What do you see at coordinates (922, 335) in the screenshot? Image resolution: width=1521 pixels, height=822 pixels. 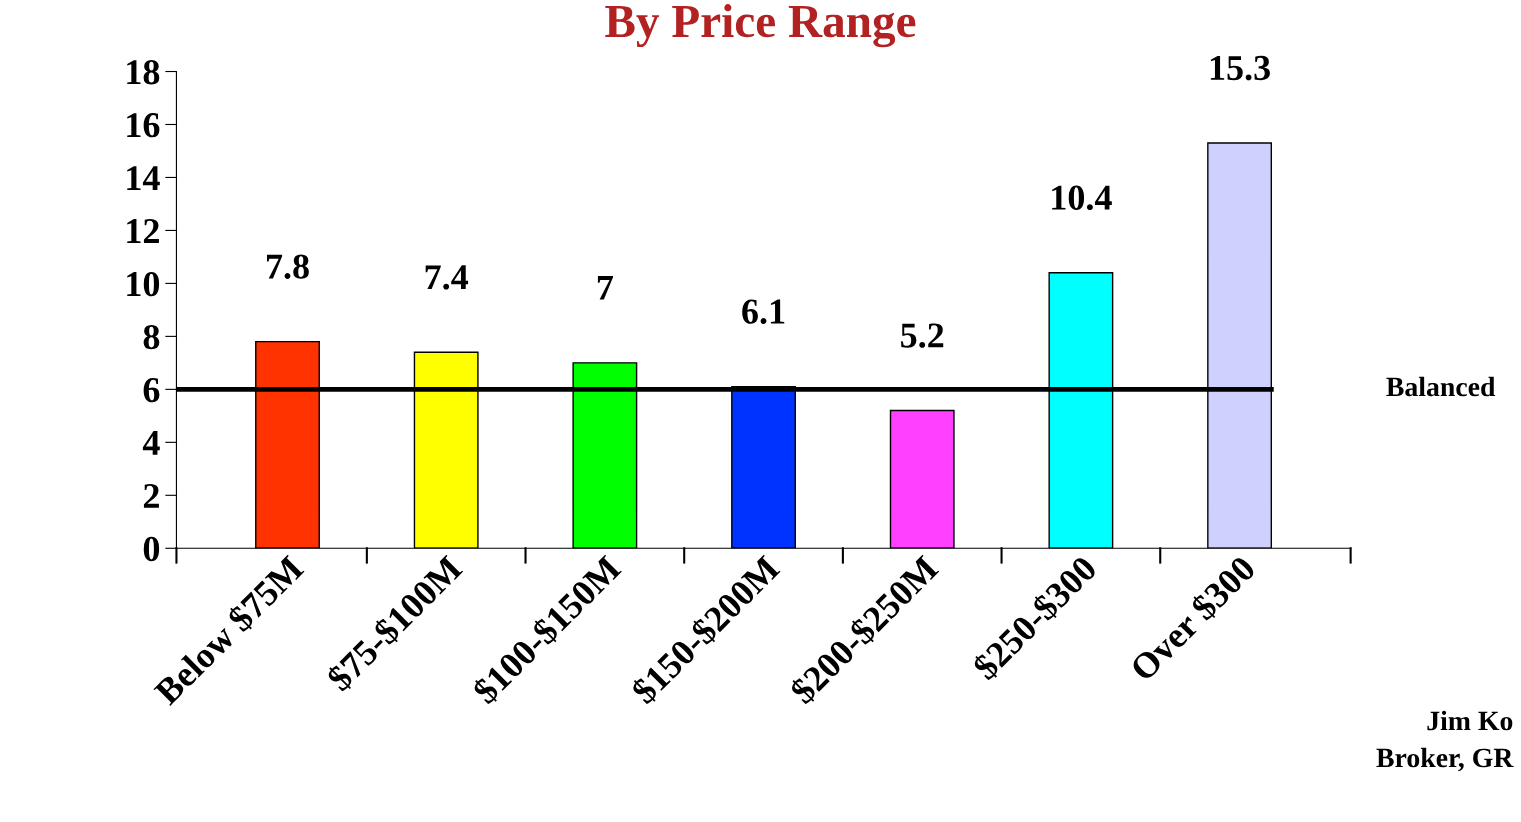 I see `data-label: 5.2` at bounding box center [922, 335].